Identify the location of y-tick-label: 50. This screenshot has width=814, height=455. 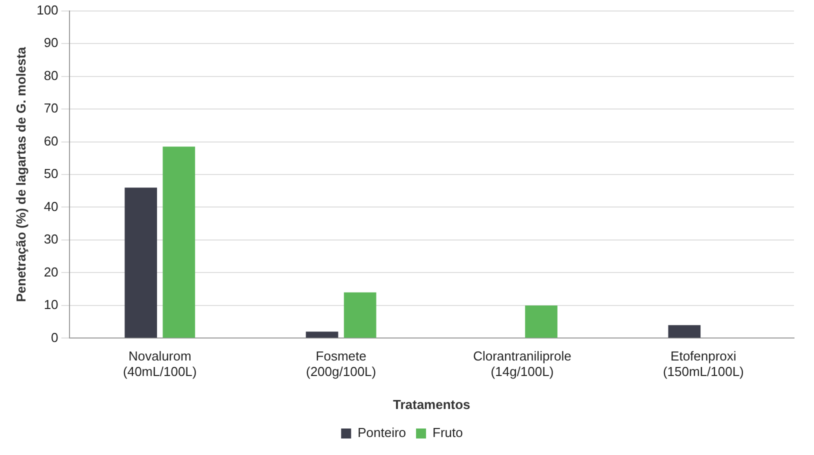
(51, 174).